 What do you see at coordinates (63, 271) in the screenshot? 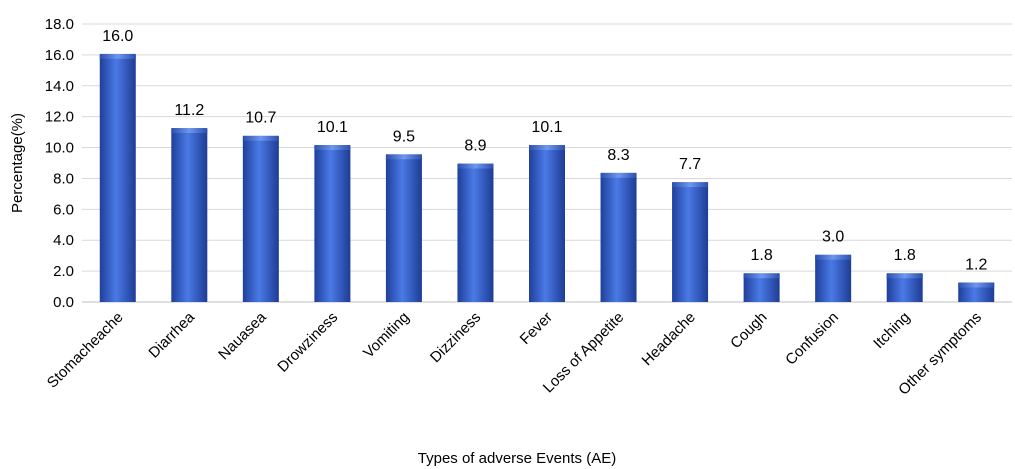
I see `y-tick-label: 2.0` at bounding box center [63, 271].